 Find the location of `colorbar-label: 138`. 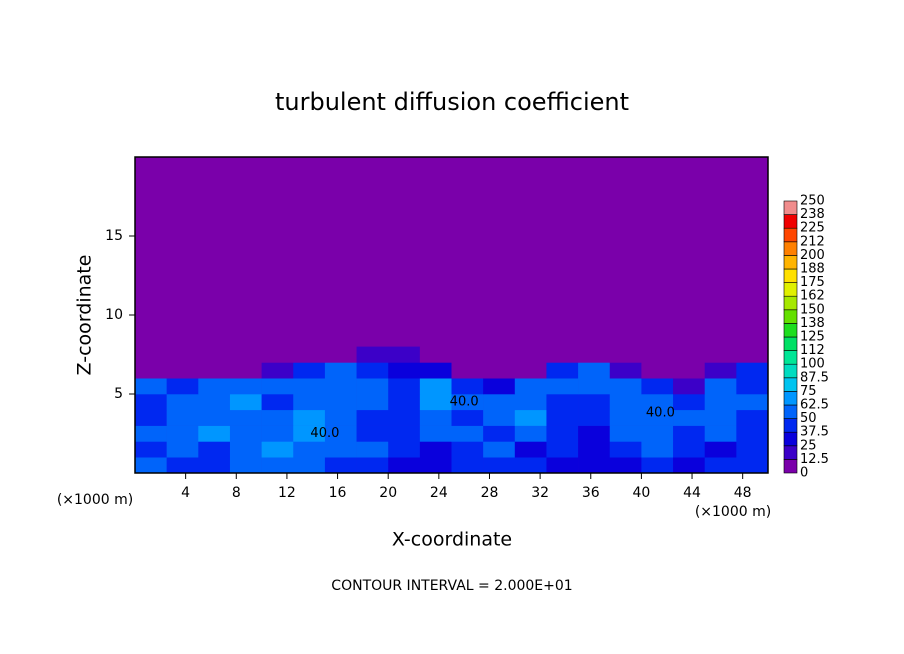

colorbar-label: 138 is located at coordinates (812, 323).